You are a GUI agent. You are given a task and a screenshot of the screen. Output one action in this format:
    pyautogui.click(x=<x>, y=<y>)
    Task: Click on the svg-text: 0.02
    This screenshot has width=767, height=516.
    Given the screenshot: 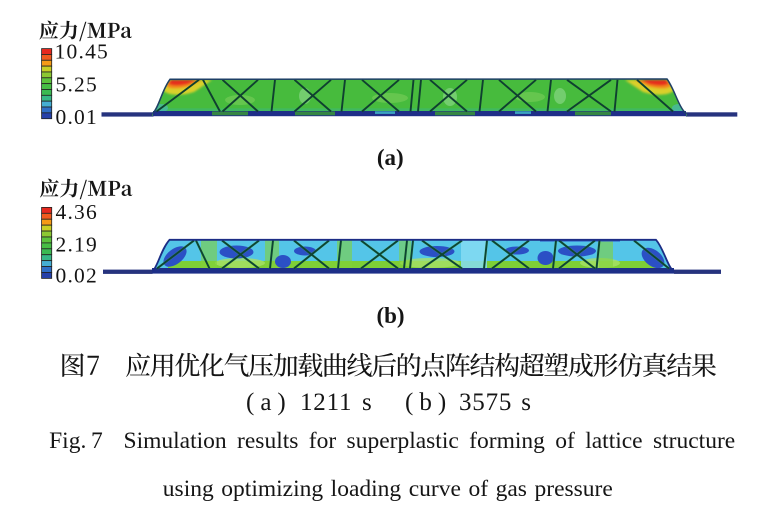 What is the action you would take?
    pyautogui.click(x=77, y=275)
    